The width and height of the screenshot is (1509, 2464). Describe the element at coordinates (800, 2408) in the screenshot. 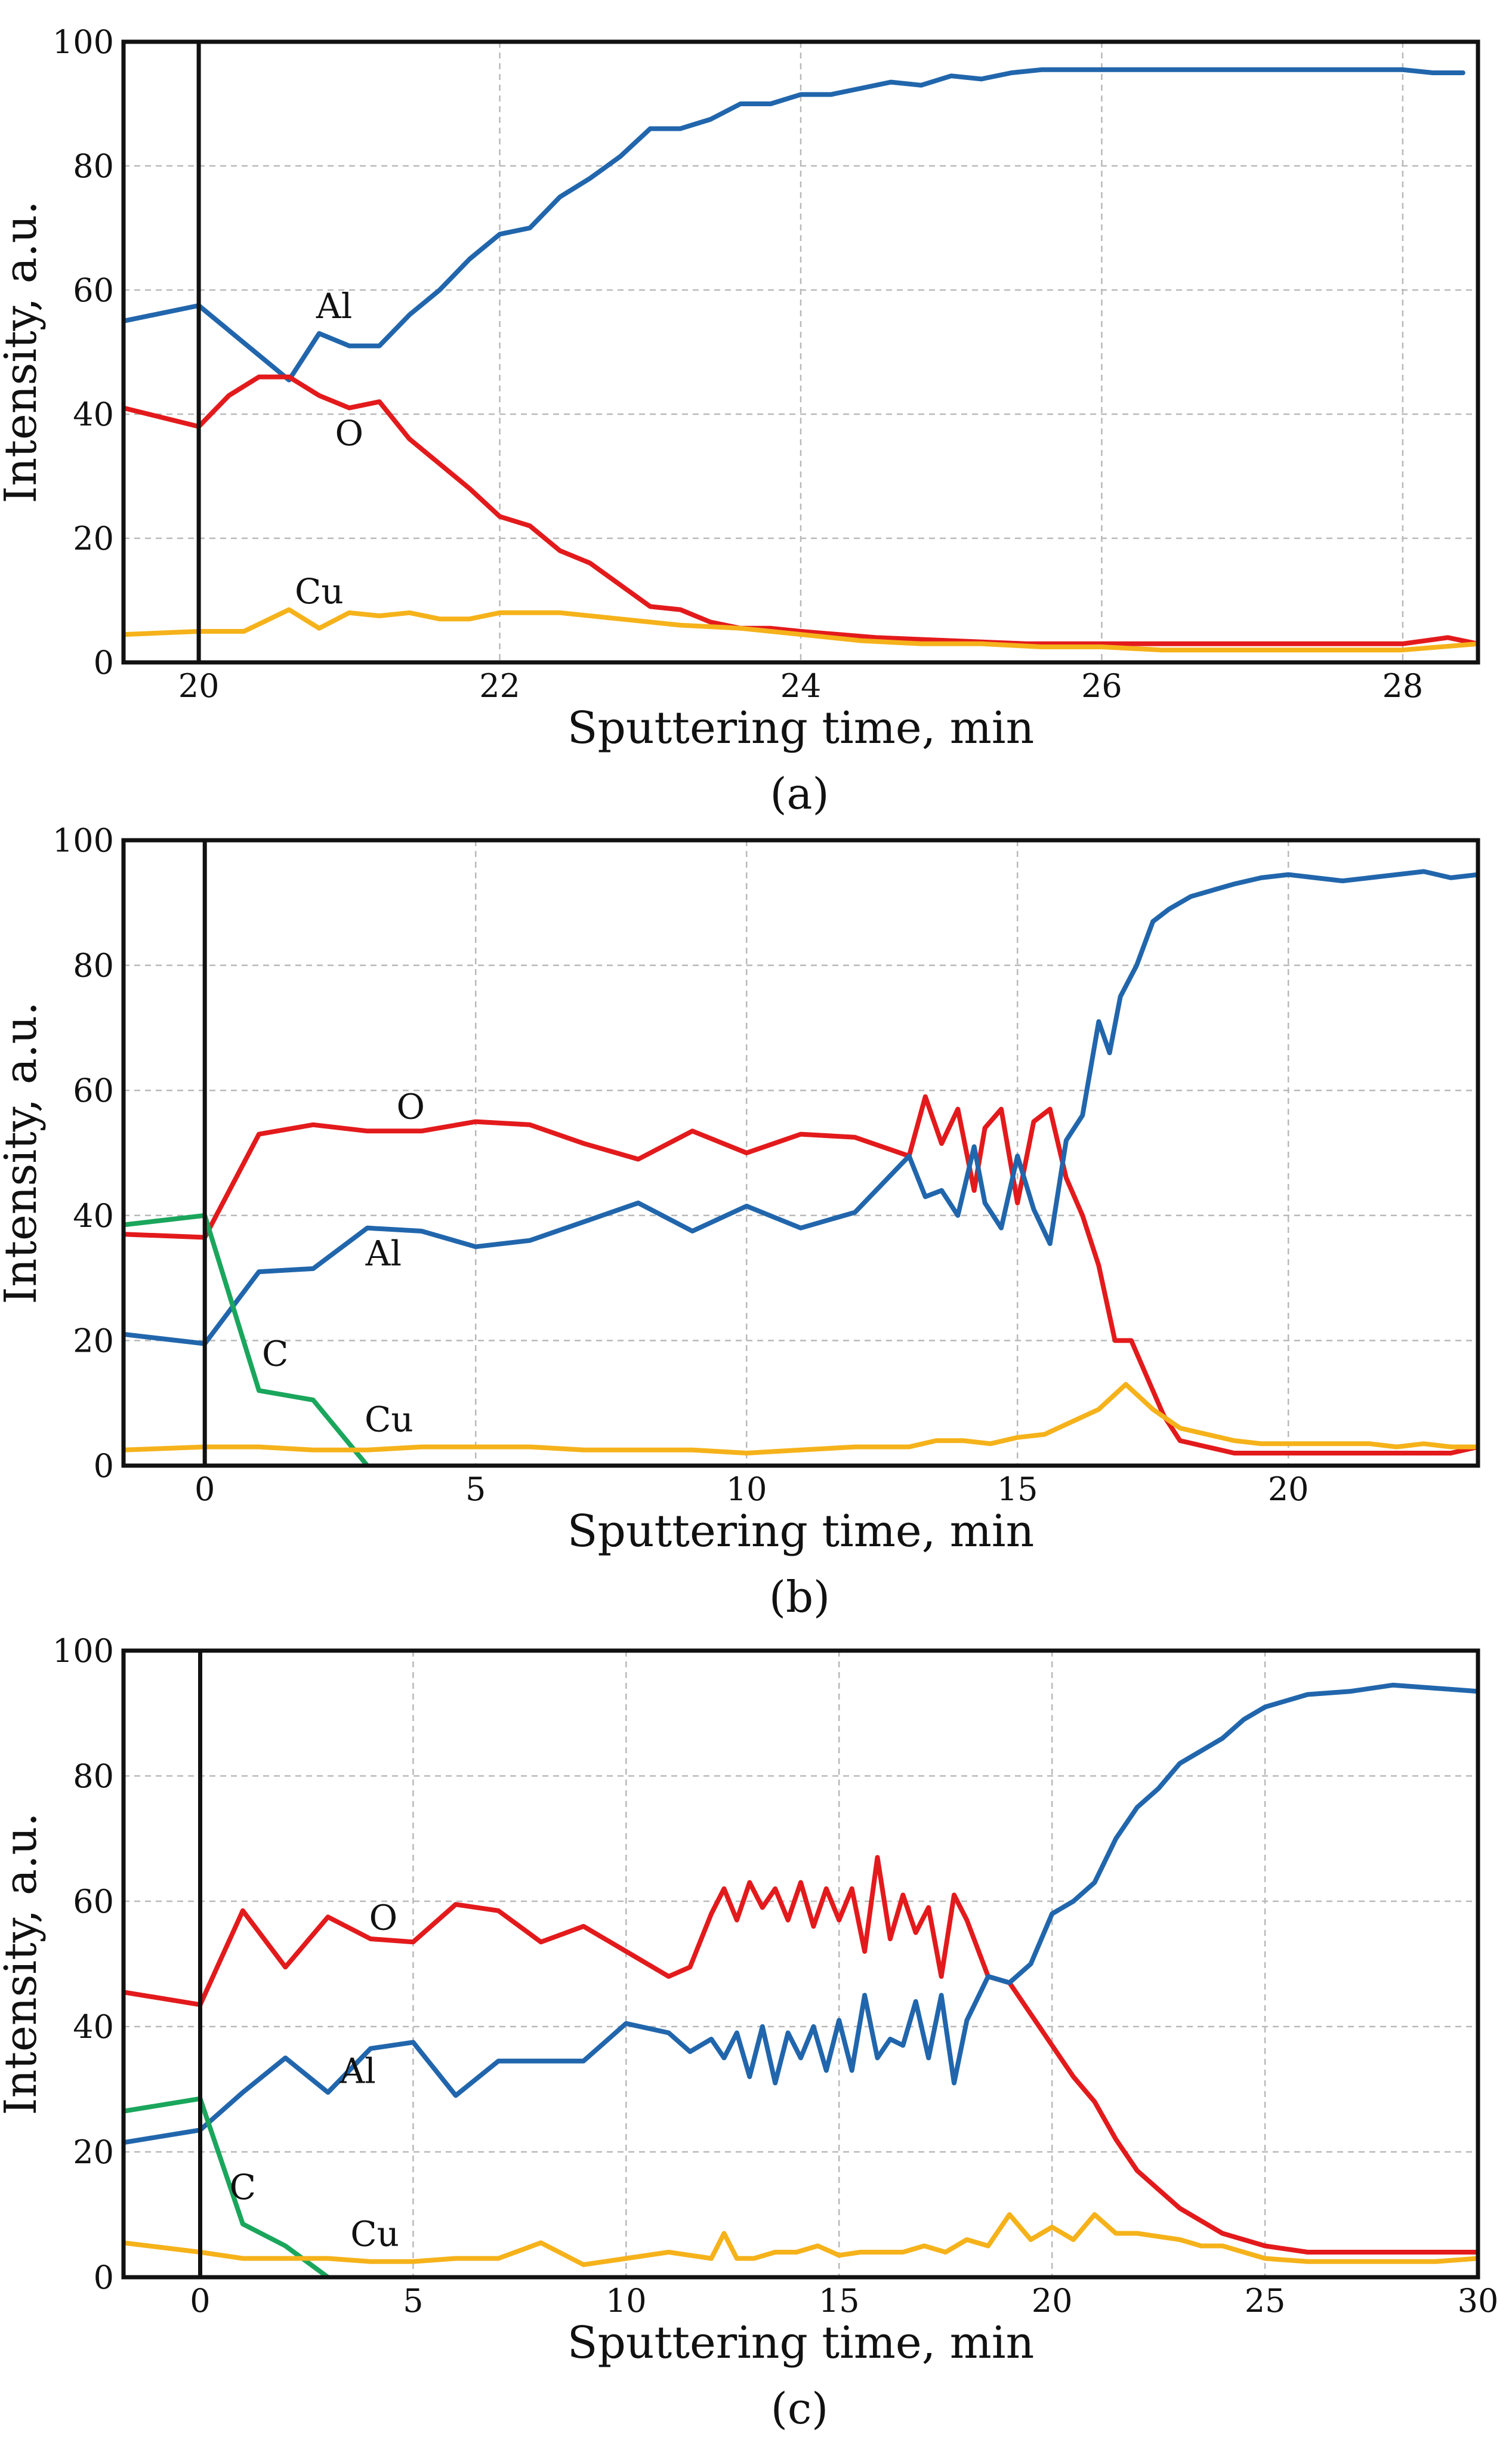

I see `panel-caption: (c)` at that location.